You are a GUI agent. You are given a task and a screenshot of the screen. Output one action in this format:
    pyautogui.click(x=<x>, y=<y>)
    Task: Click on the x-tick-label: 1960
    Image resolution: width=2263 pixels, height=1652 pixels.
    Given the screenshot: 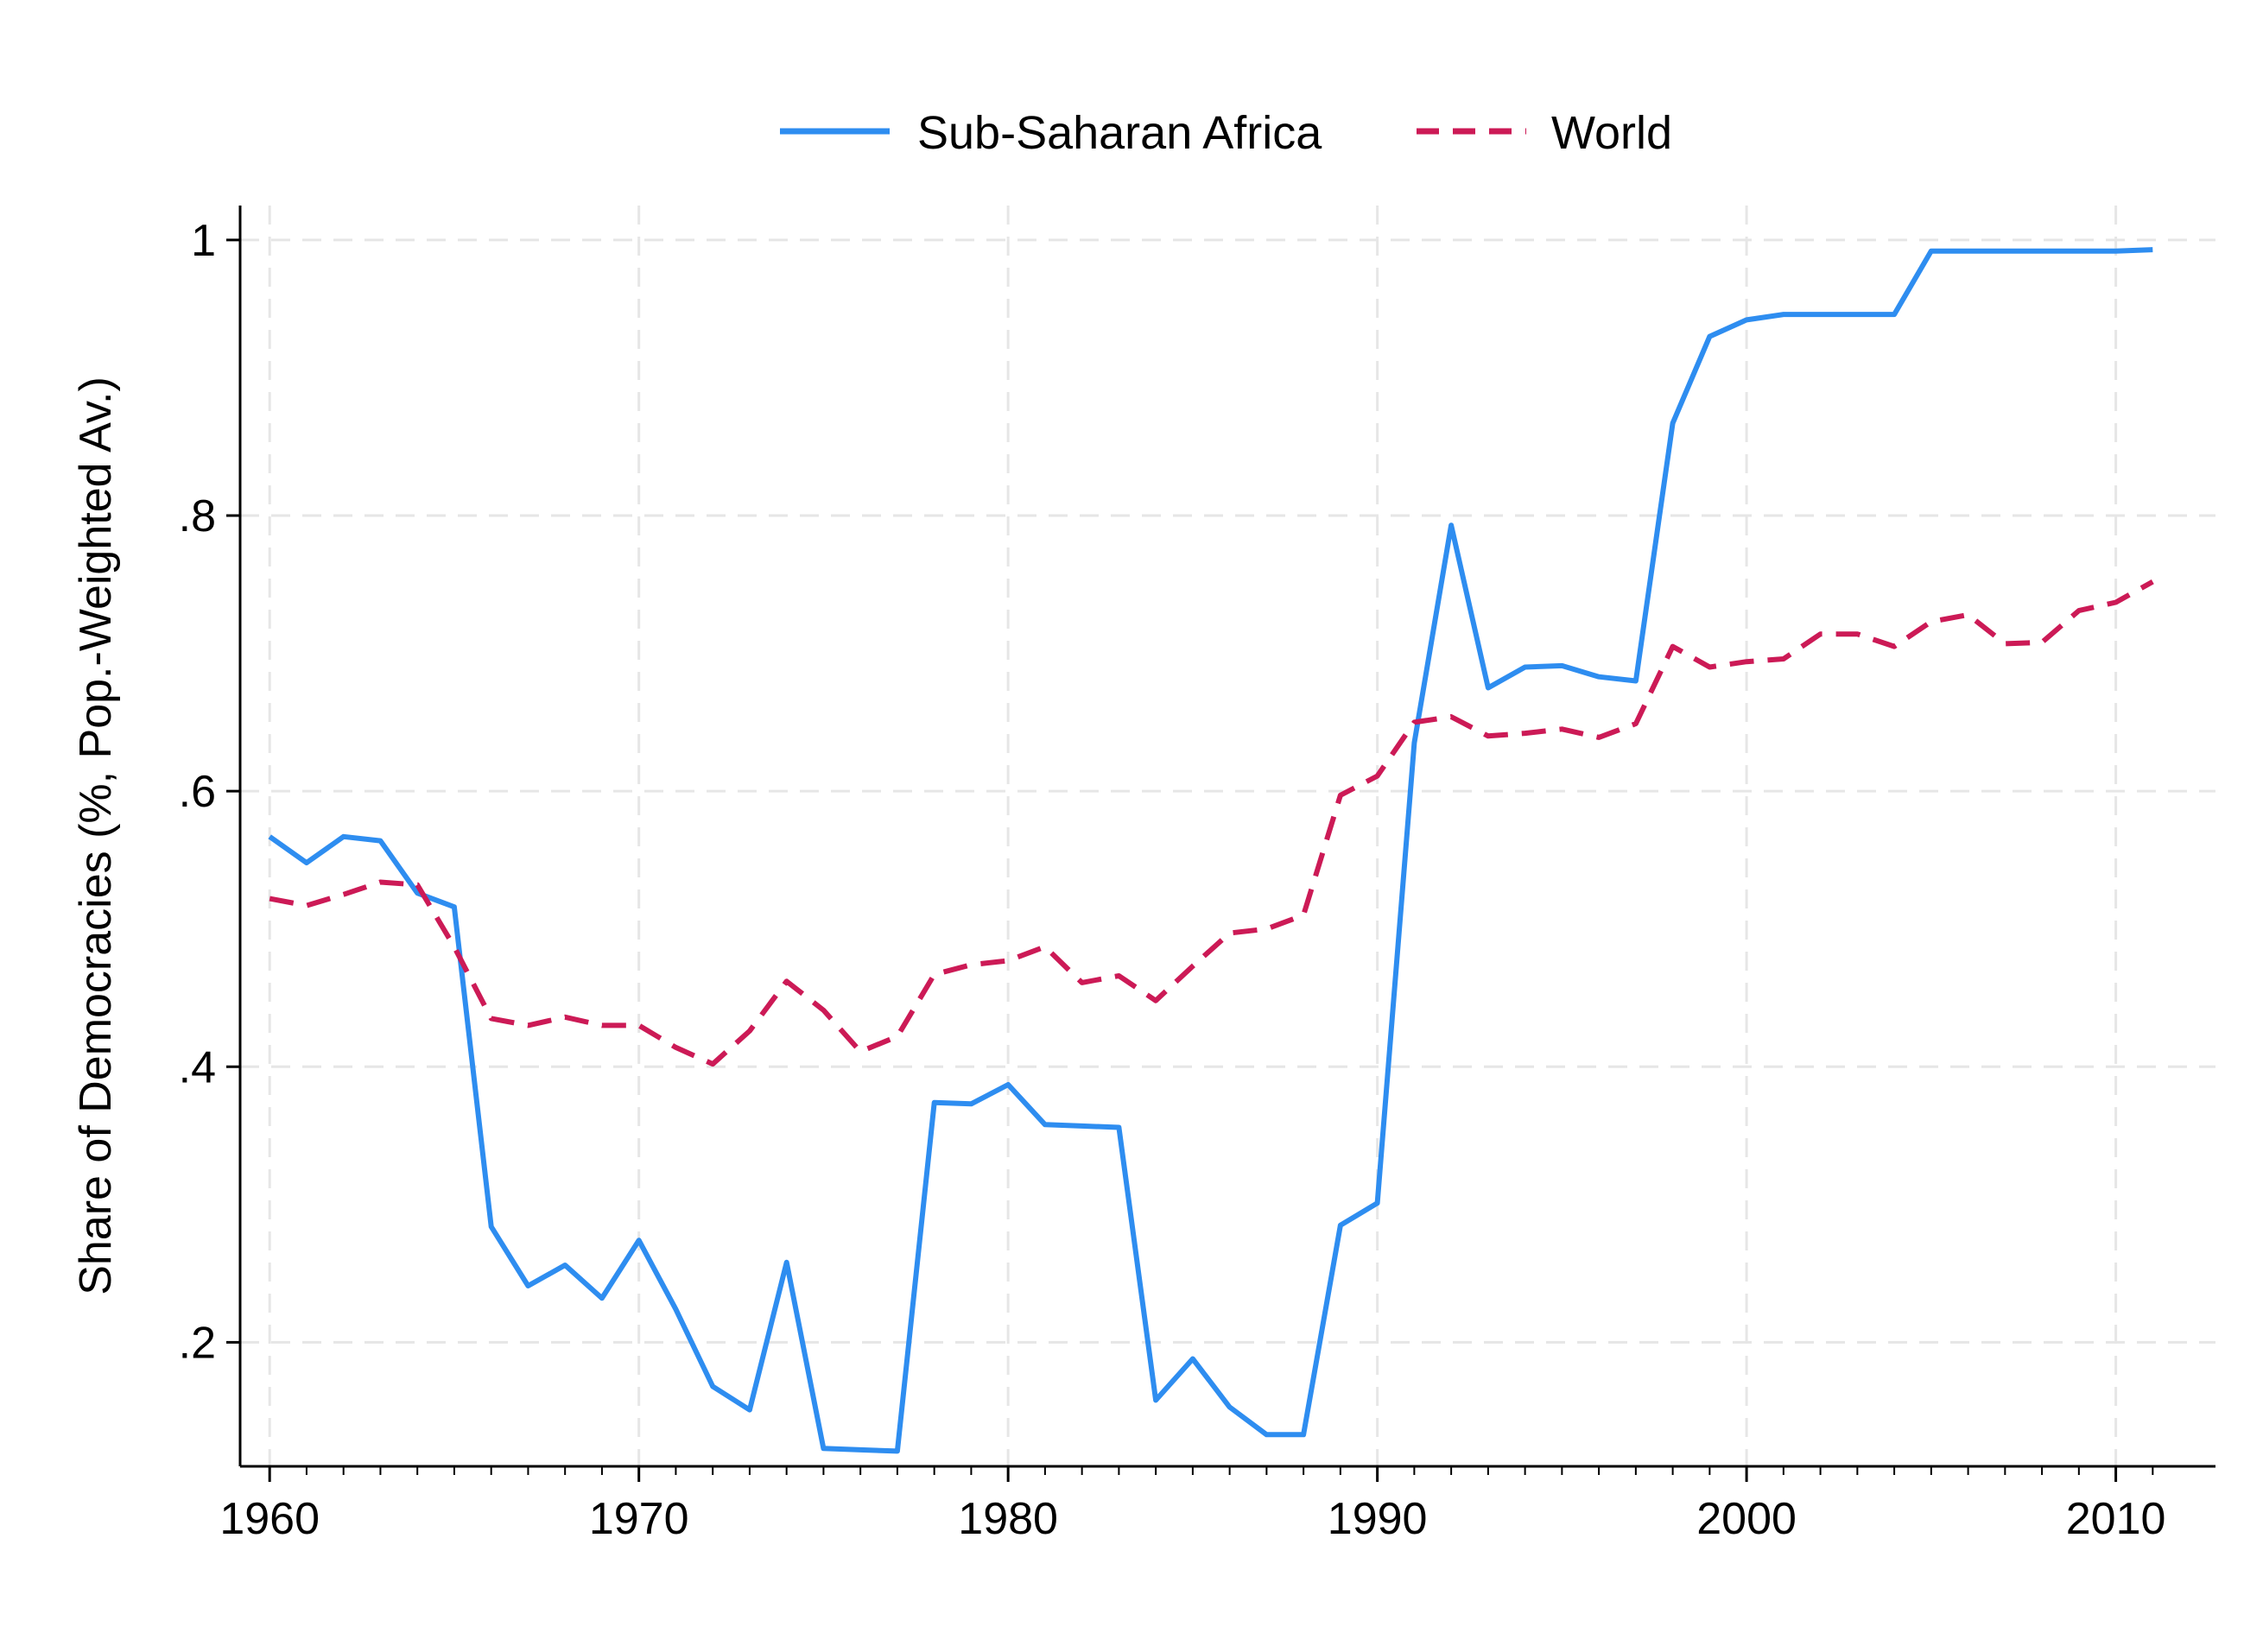 What is the action you would take?
    pyautogui.click(x=269, y=1519)
    